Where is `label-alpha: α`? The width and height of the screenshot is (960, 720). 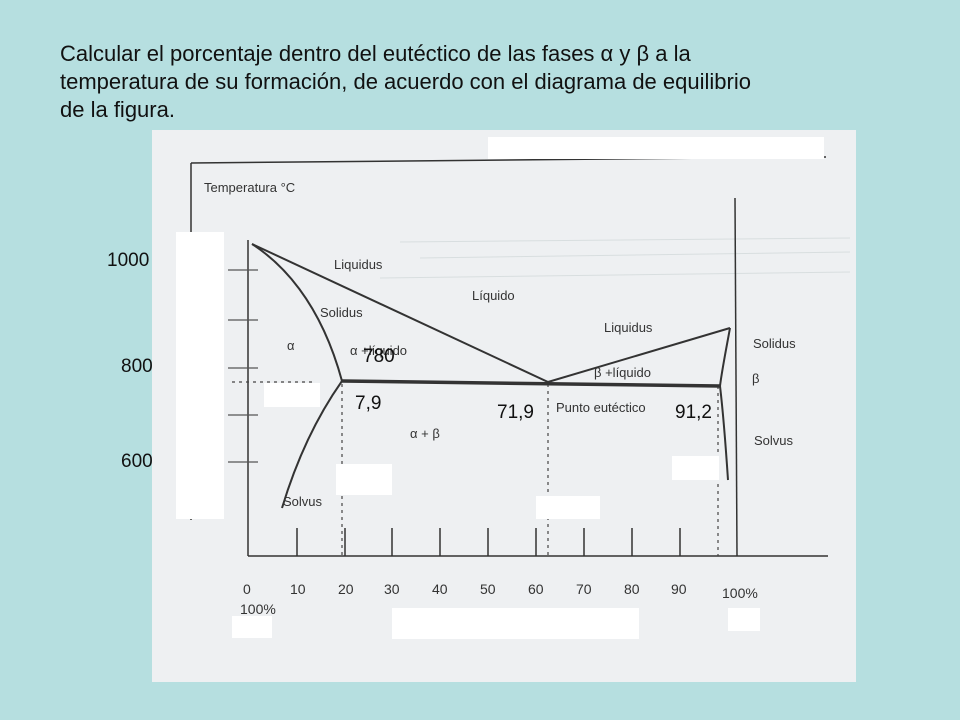
label-alpha: α is located at coordinates (291, 345).